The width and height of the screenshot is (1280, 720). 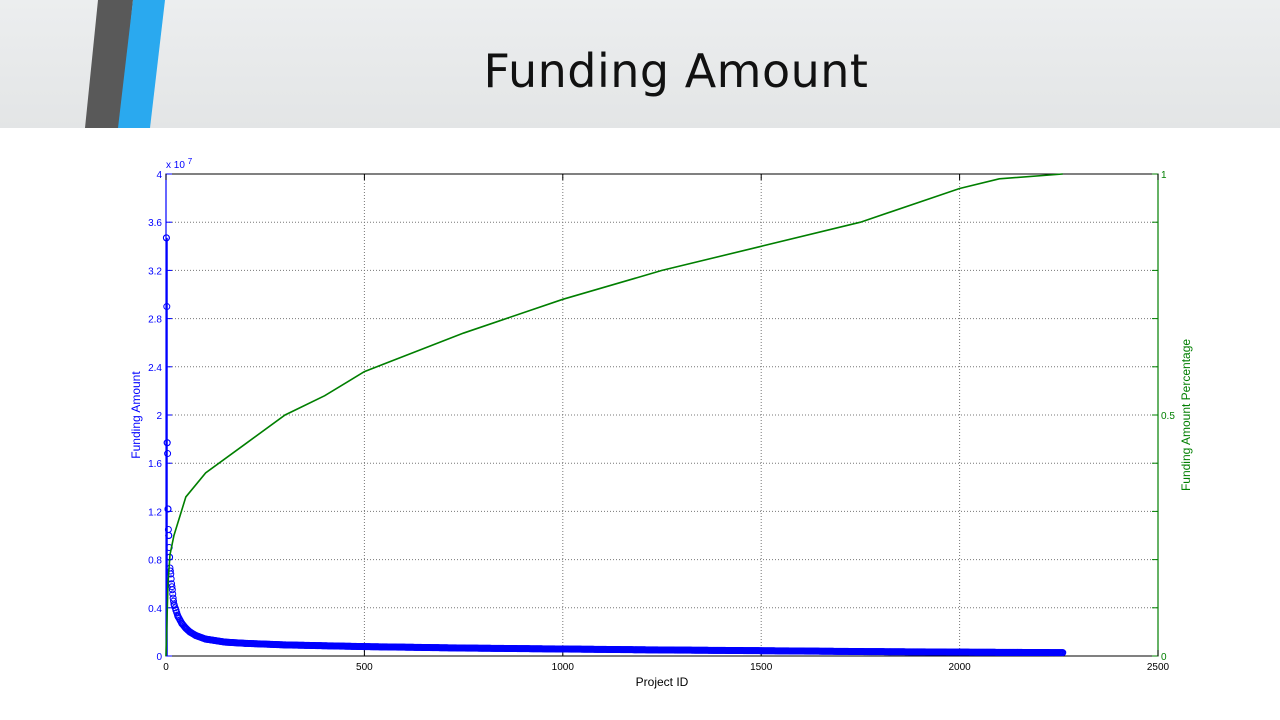 What do you see at coordinates (155, 368) in the screenshot?
I see `y-left-tick-label: 2.4` at bounding box center [155, 368].